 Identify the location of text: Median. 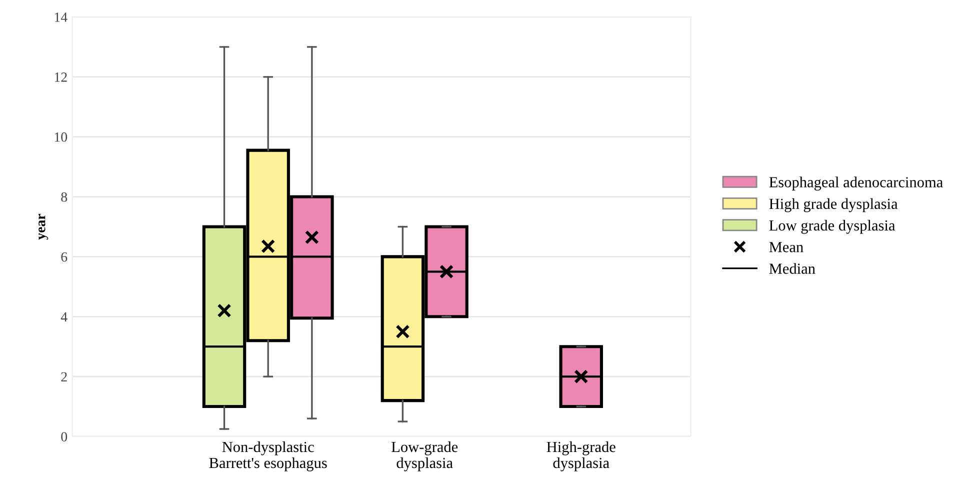
(792, 268).